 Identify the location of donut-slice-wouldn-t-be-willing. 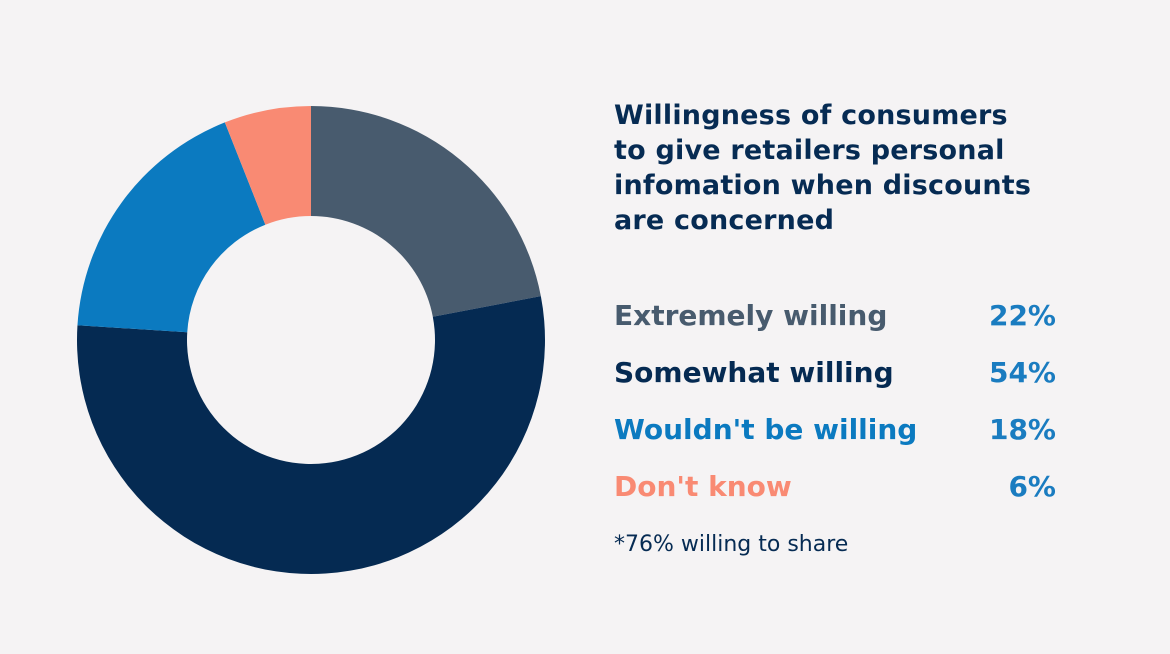
(171, 227).